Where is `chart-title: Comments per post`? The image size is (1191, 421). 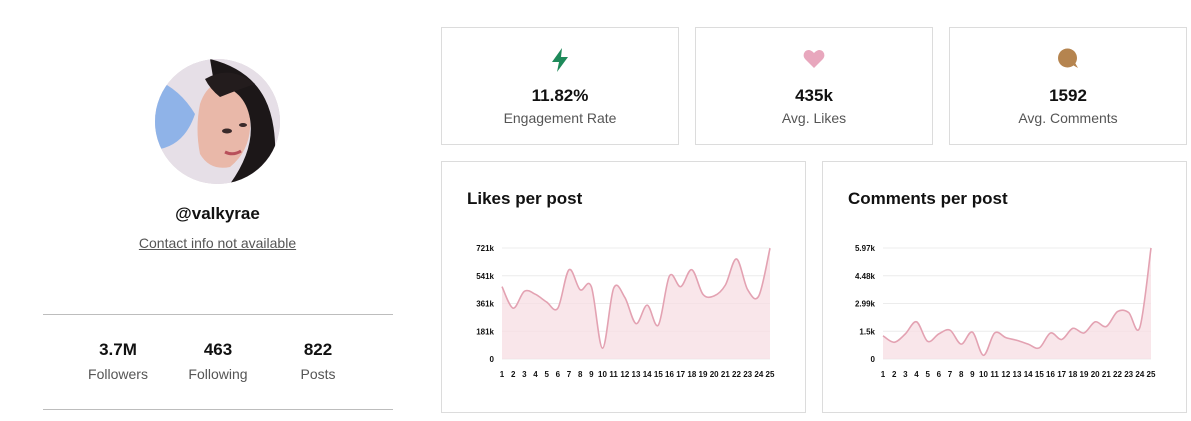 chart-title: Comments per post is located at coordinates (928, 198).